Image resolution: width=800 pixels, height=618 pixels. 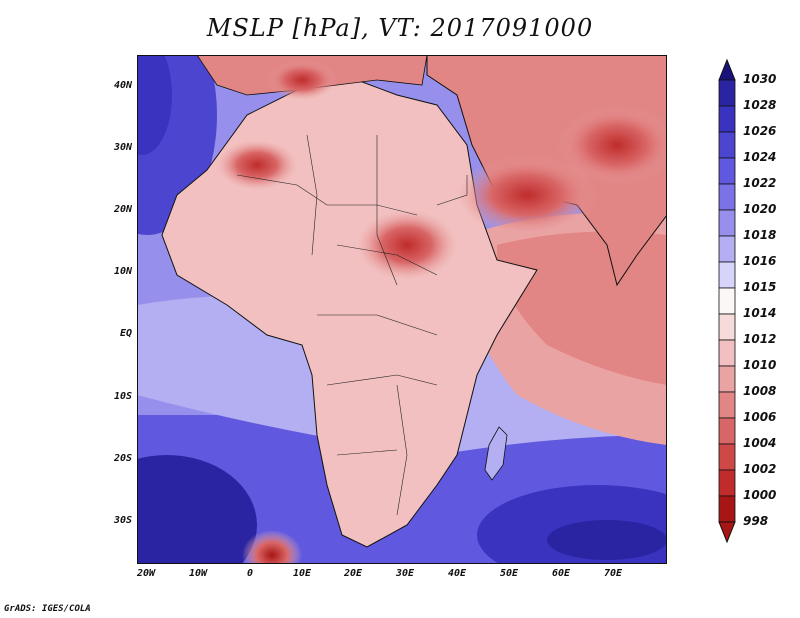 I want to click on colorbar-label: 1030, so click(x=760, y=79).